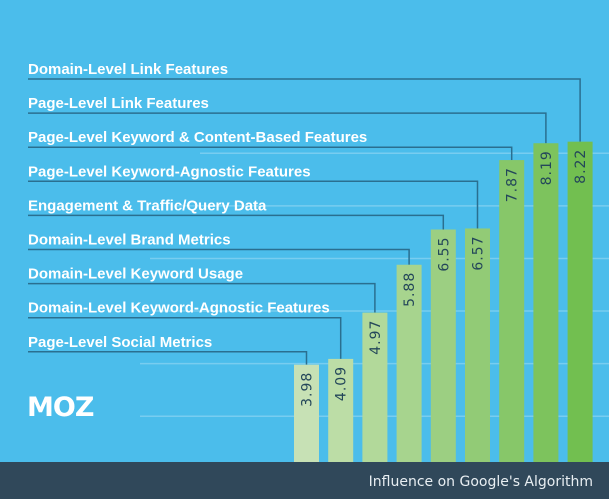 The image size is (609, 499). I want to click on category-label: Domain-Level Keyword-Agnostic Features, so click(179, 308).